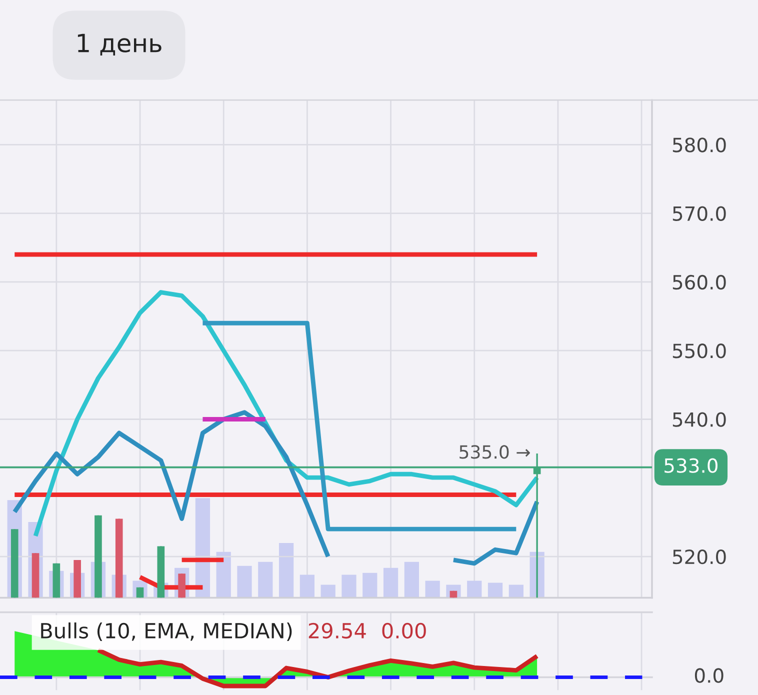 The height and width of the screenshot is (695, 758). Describe the element at coordinates (699, 556) in the screenshot. I see `y-tick-label: 520.0` at that location.